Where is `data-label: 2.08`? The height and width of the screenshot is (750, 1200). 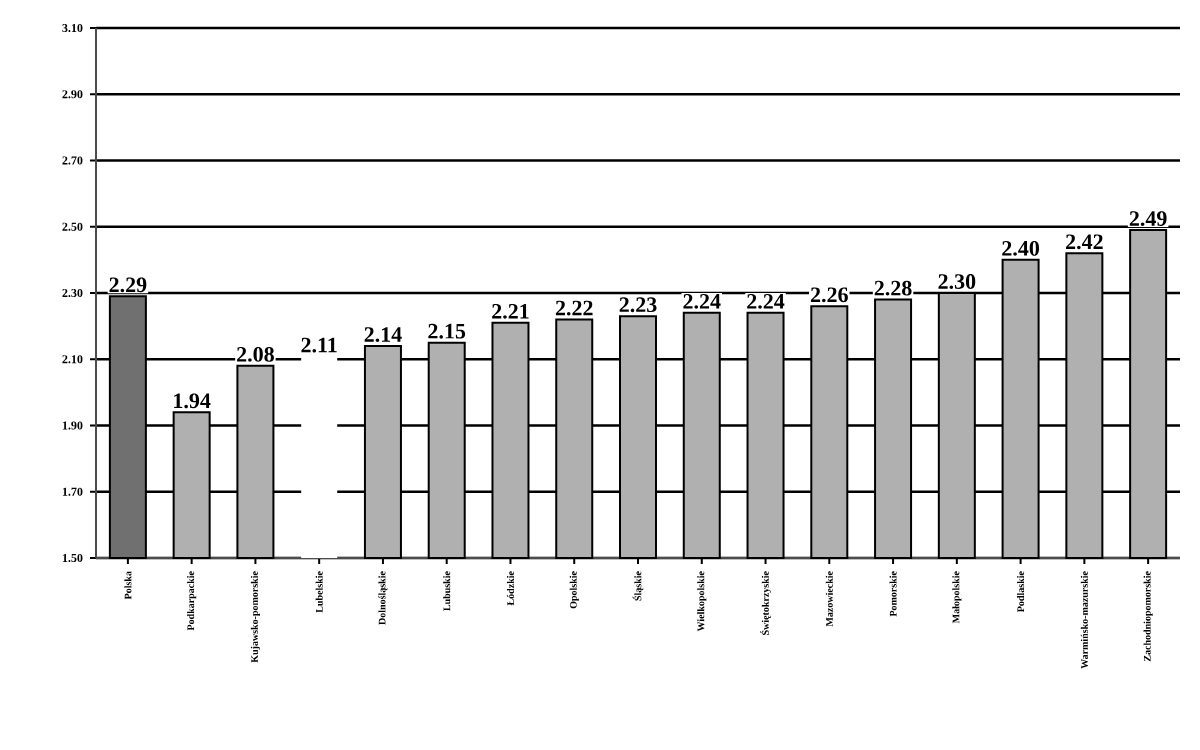
data-label: 2.08 is located at coordinates (255, 354).